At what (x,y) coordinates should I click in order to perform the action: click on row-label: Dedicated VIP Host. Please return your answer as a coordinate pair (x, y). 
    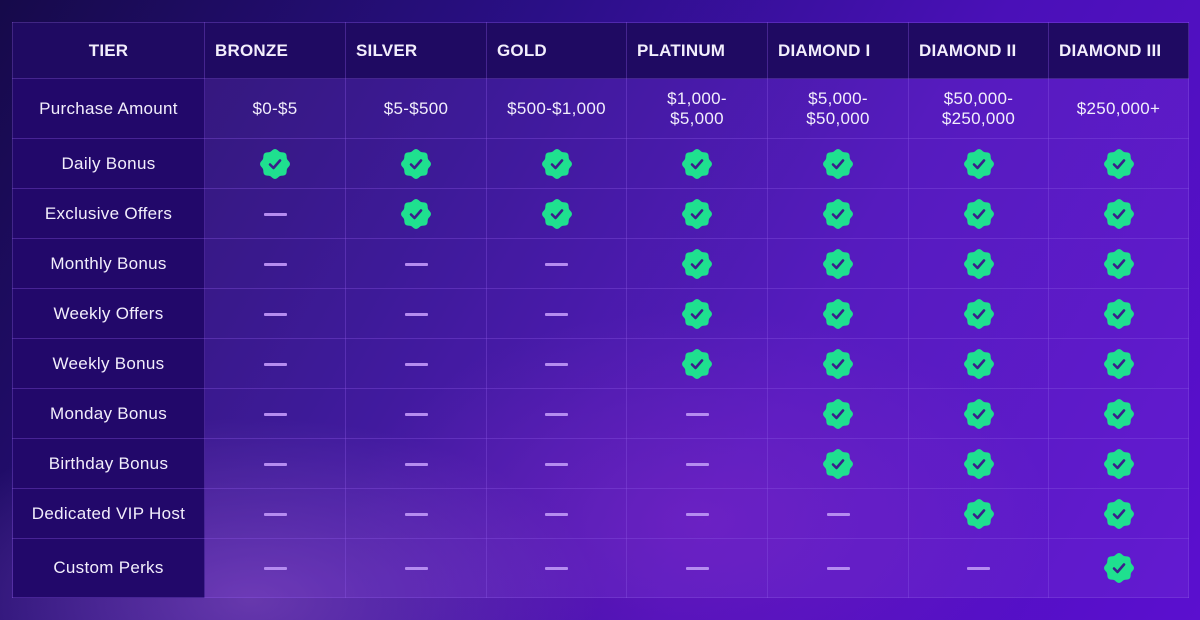
    Looking at the image, I should click on (108, 513).